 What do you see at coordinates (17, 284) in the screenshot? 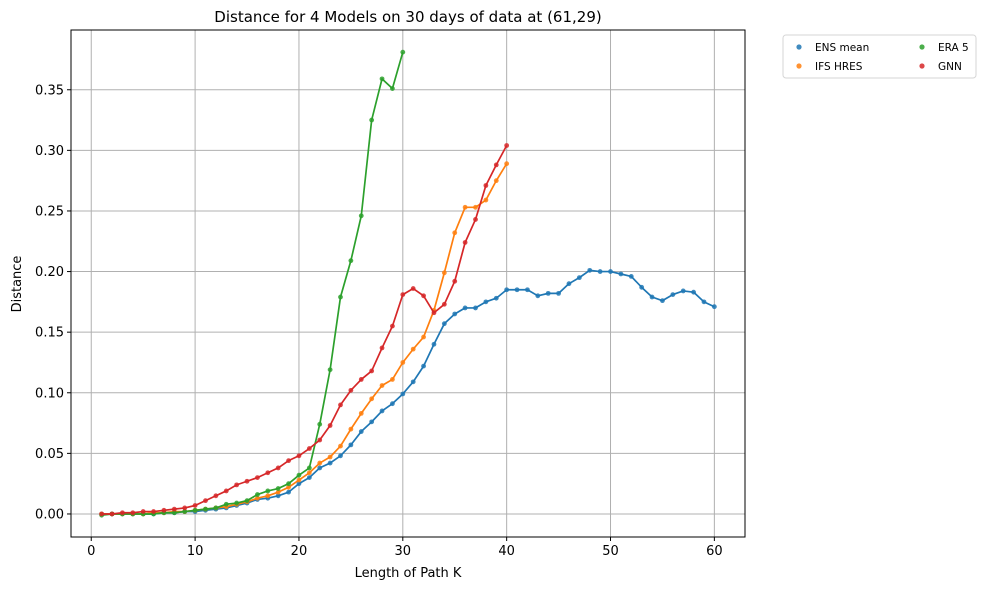
I see `y-axis-label: Distance` at bounding box center [17, 284].